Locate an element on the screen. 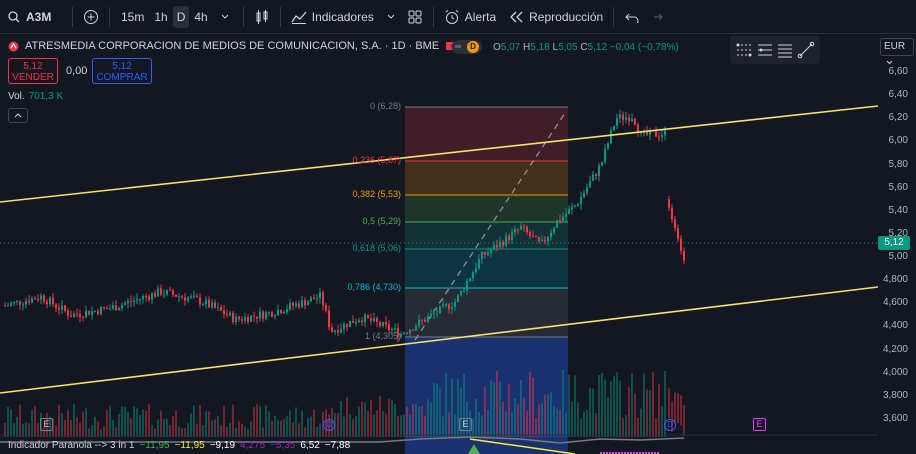 This screenshot has width=916, height=454. indicator-marker is located at coordinates (474, 449).